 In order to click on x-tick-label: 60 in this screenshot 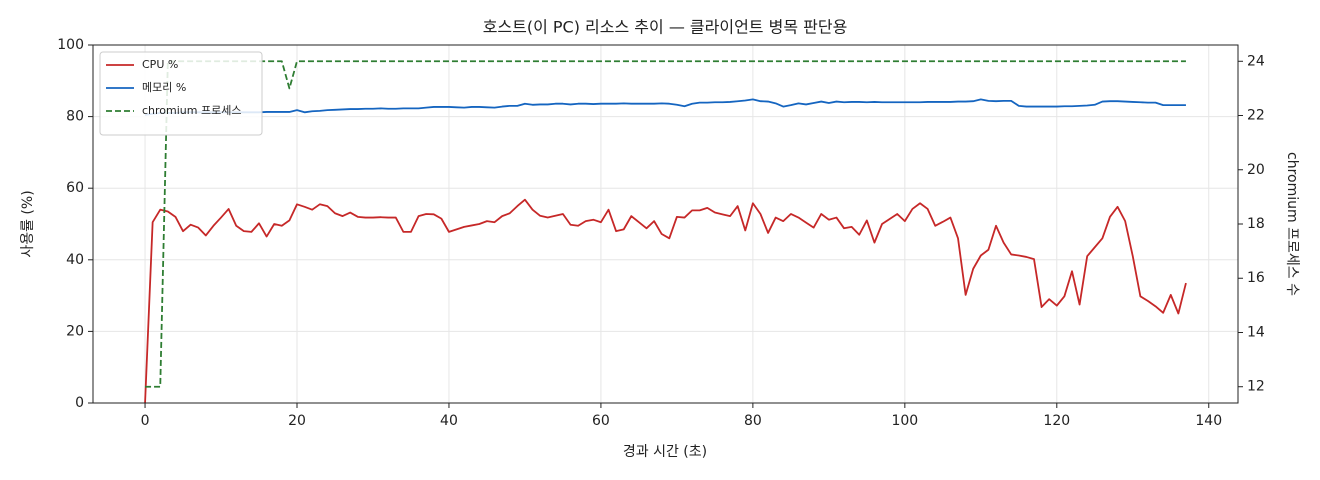, I will do `click(601, 421)`.